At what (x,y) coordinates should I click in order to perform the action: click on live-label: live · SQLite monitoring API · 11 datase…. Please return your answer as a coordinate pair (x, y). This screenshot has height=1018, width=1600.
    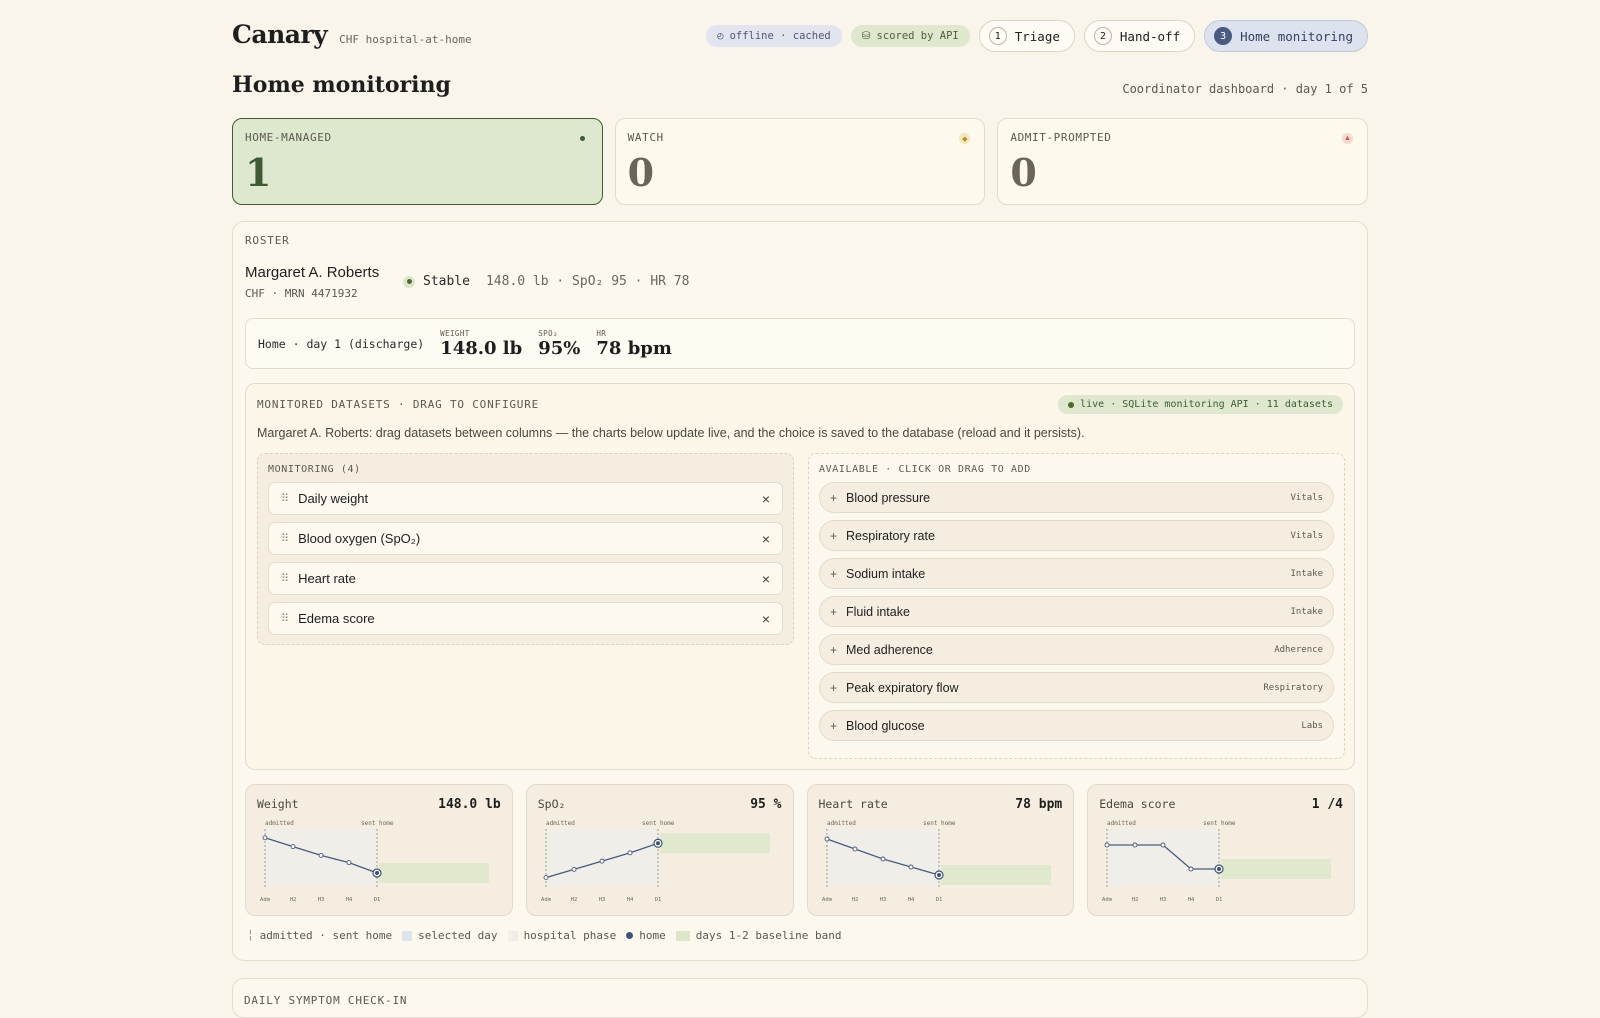
    Looking at the image, I should click on (1206, 404).